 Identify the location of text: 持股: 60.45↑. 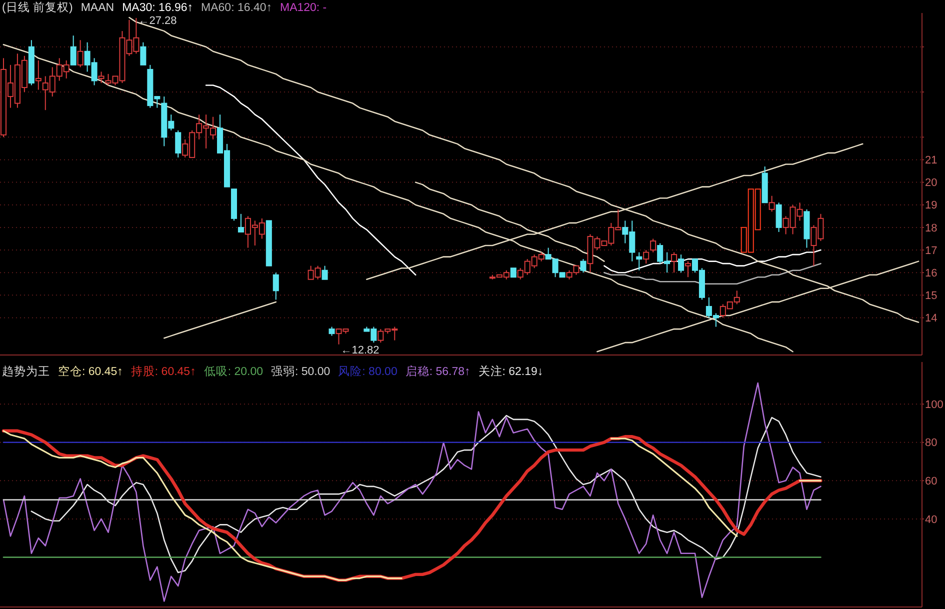
(163, 371).